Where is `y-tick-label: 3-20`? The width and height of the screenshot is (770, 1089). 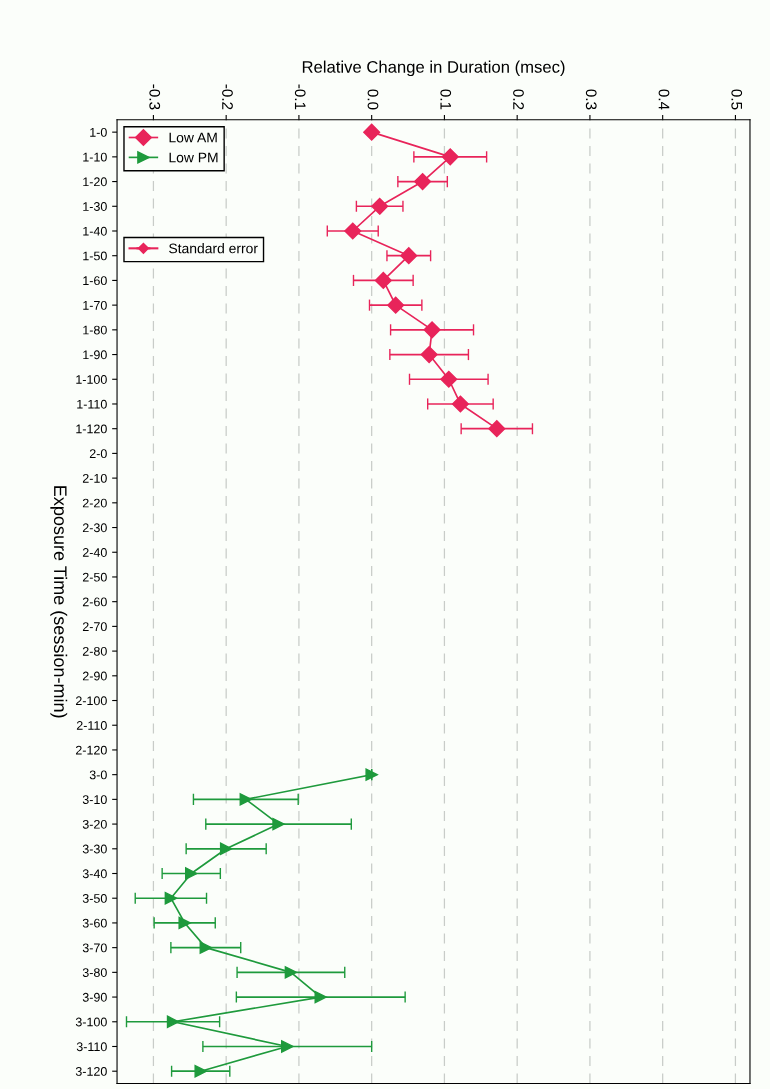
y-tick-label: 3-20 is located at coordinates (94, 824).